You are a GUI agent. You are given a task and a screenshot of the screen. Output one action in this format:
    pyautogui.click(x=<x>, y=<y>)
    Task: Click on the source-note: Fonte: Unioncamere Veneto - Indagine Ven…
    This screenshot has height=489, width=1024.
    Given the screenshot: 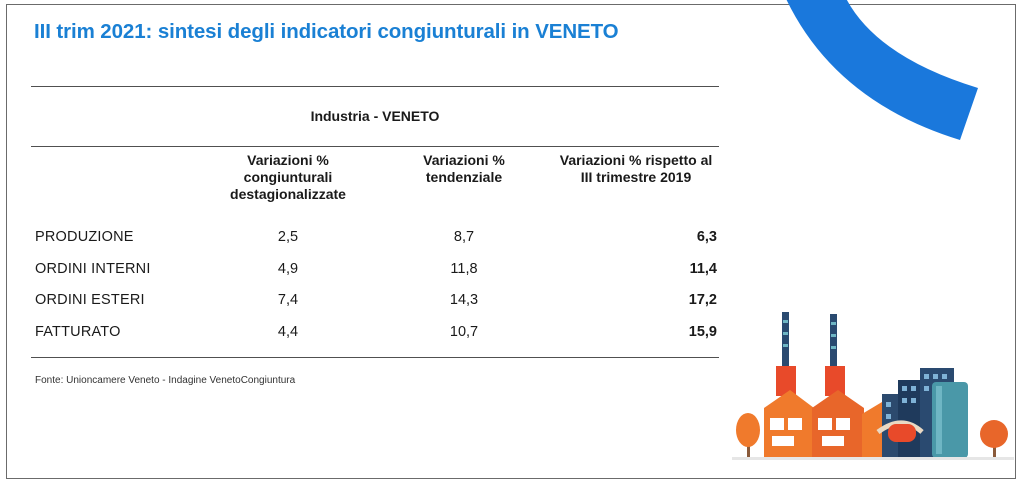 What is the action you would take?
    pyautogui.click(x=165, y=380)
    